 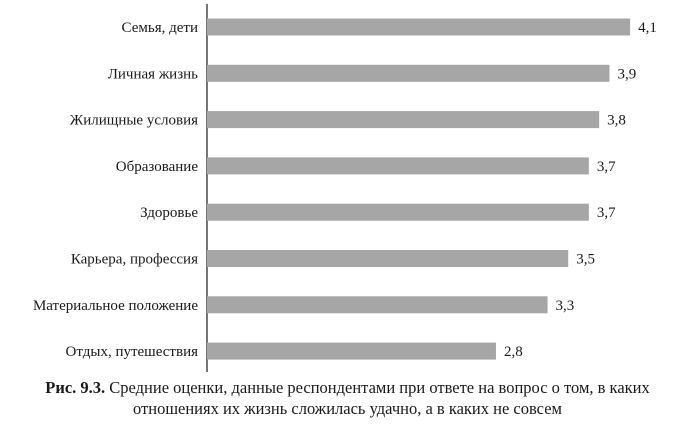 What do you see at coordinates (513, 352) in the screenshot?
I see `value-label: 2,8` at bounding box center [513, 352].